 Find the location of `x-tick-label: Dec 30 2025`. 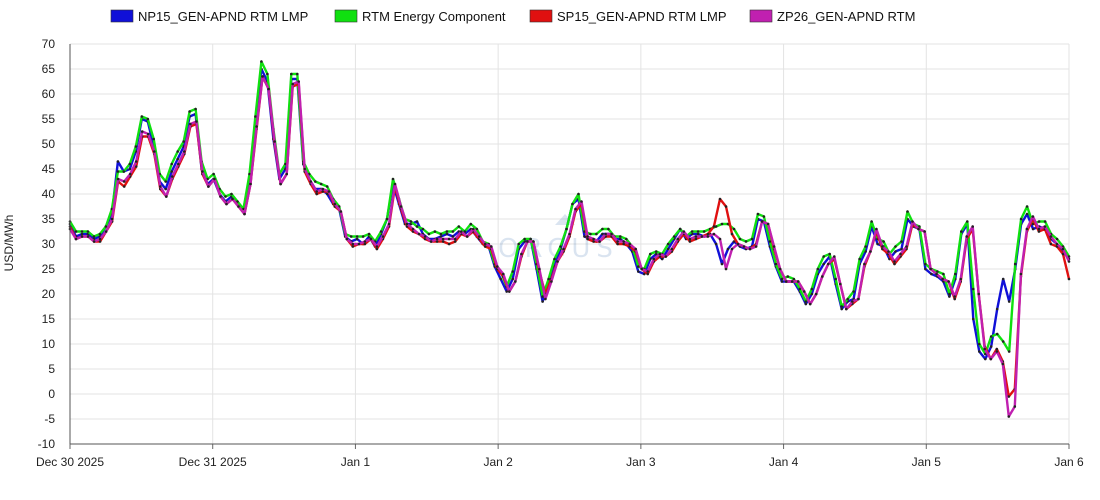

x-tick-label: Dec 30 2025 is located at coordinates (70, 462).